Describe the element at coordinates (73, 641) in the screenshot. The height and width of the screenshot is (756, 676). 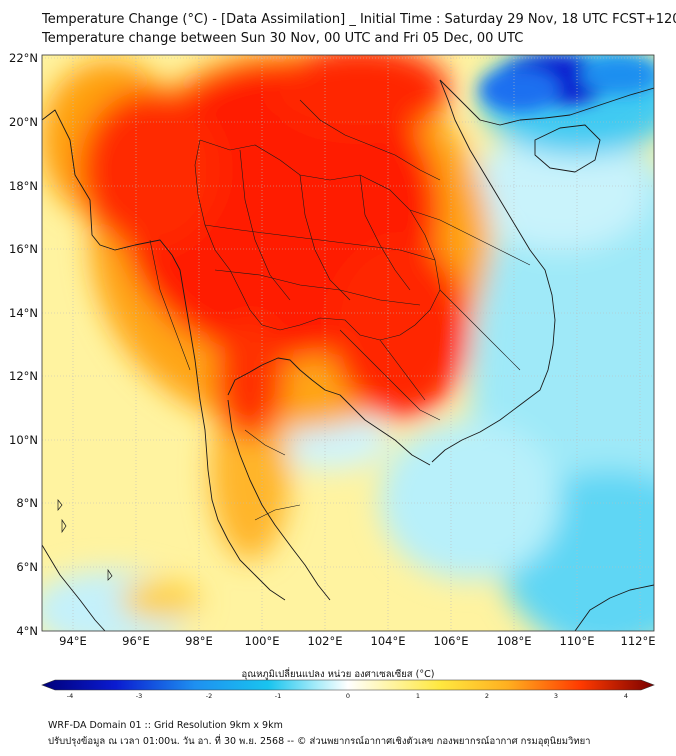
I see `lon-label: 94°E` at that location.